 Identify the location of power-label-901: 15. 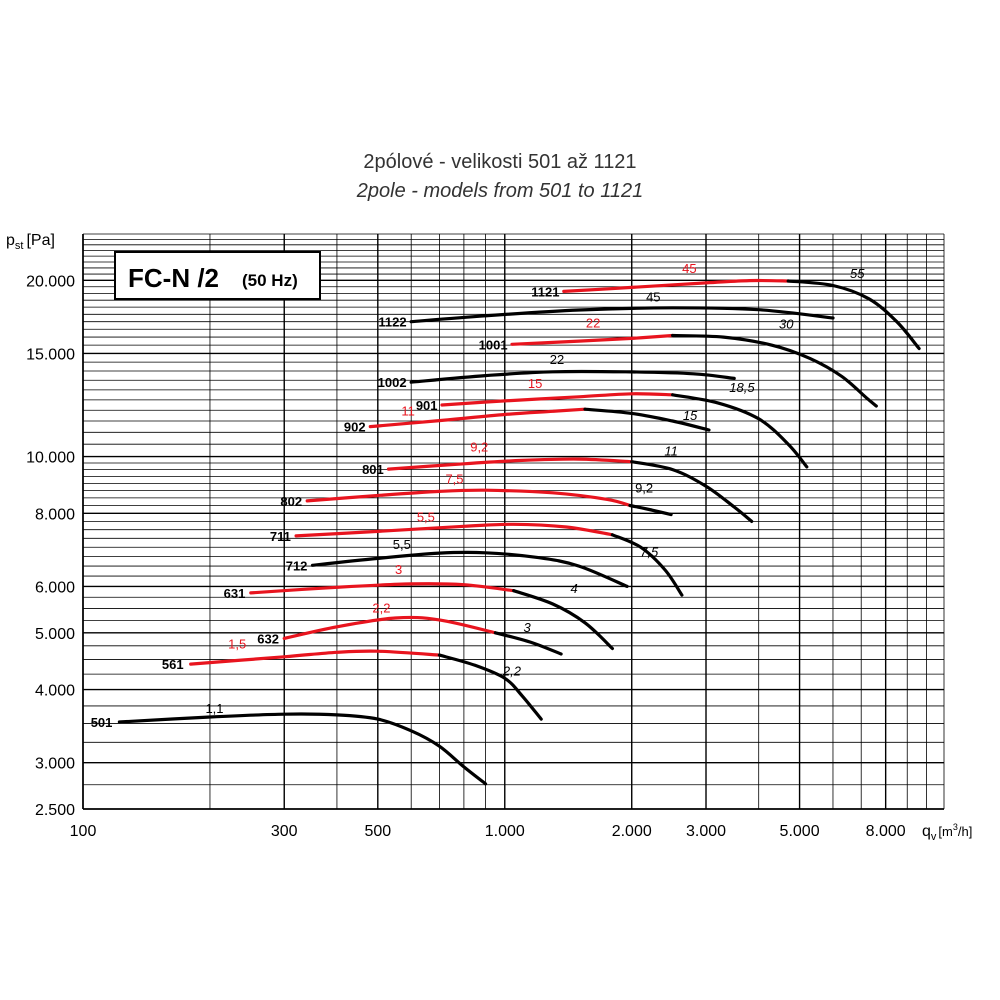
(535, 383).